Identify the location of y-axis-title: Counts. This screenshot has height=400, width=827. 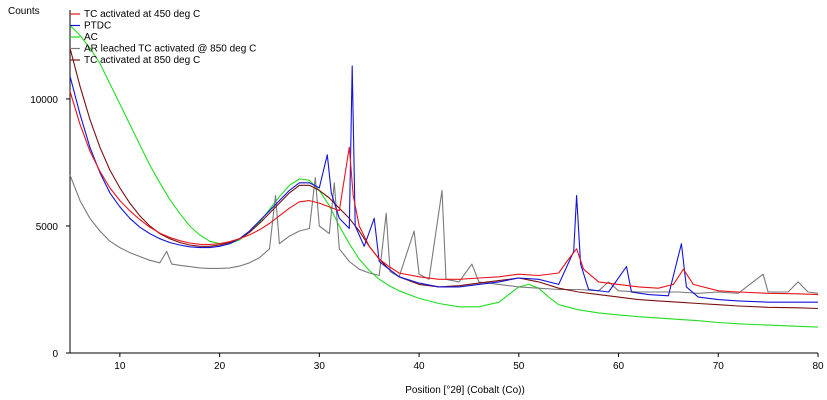
(24, 11).